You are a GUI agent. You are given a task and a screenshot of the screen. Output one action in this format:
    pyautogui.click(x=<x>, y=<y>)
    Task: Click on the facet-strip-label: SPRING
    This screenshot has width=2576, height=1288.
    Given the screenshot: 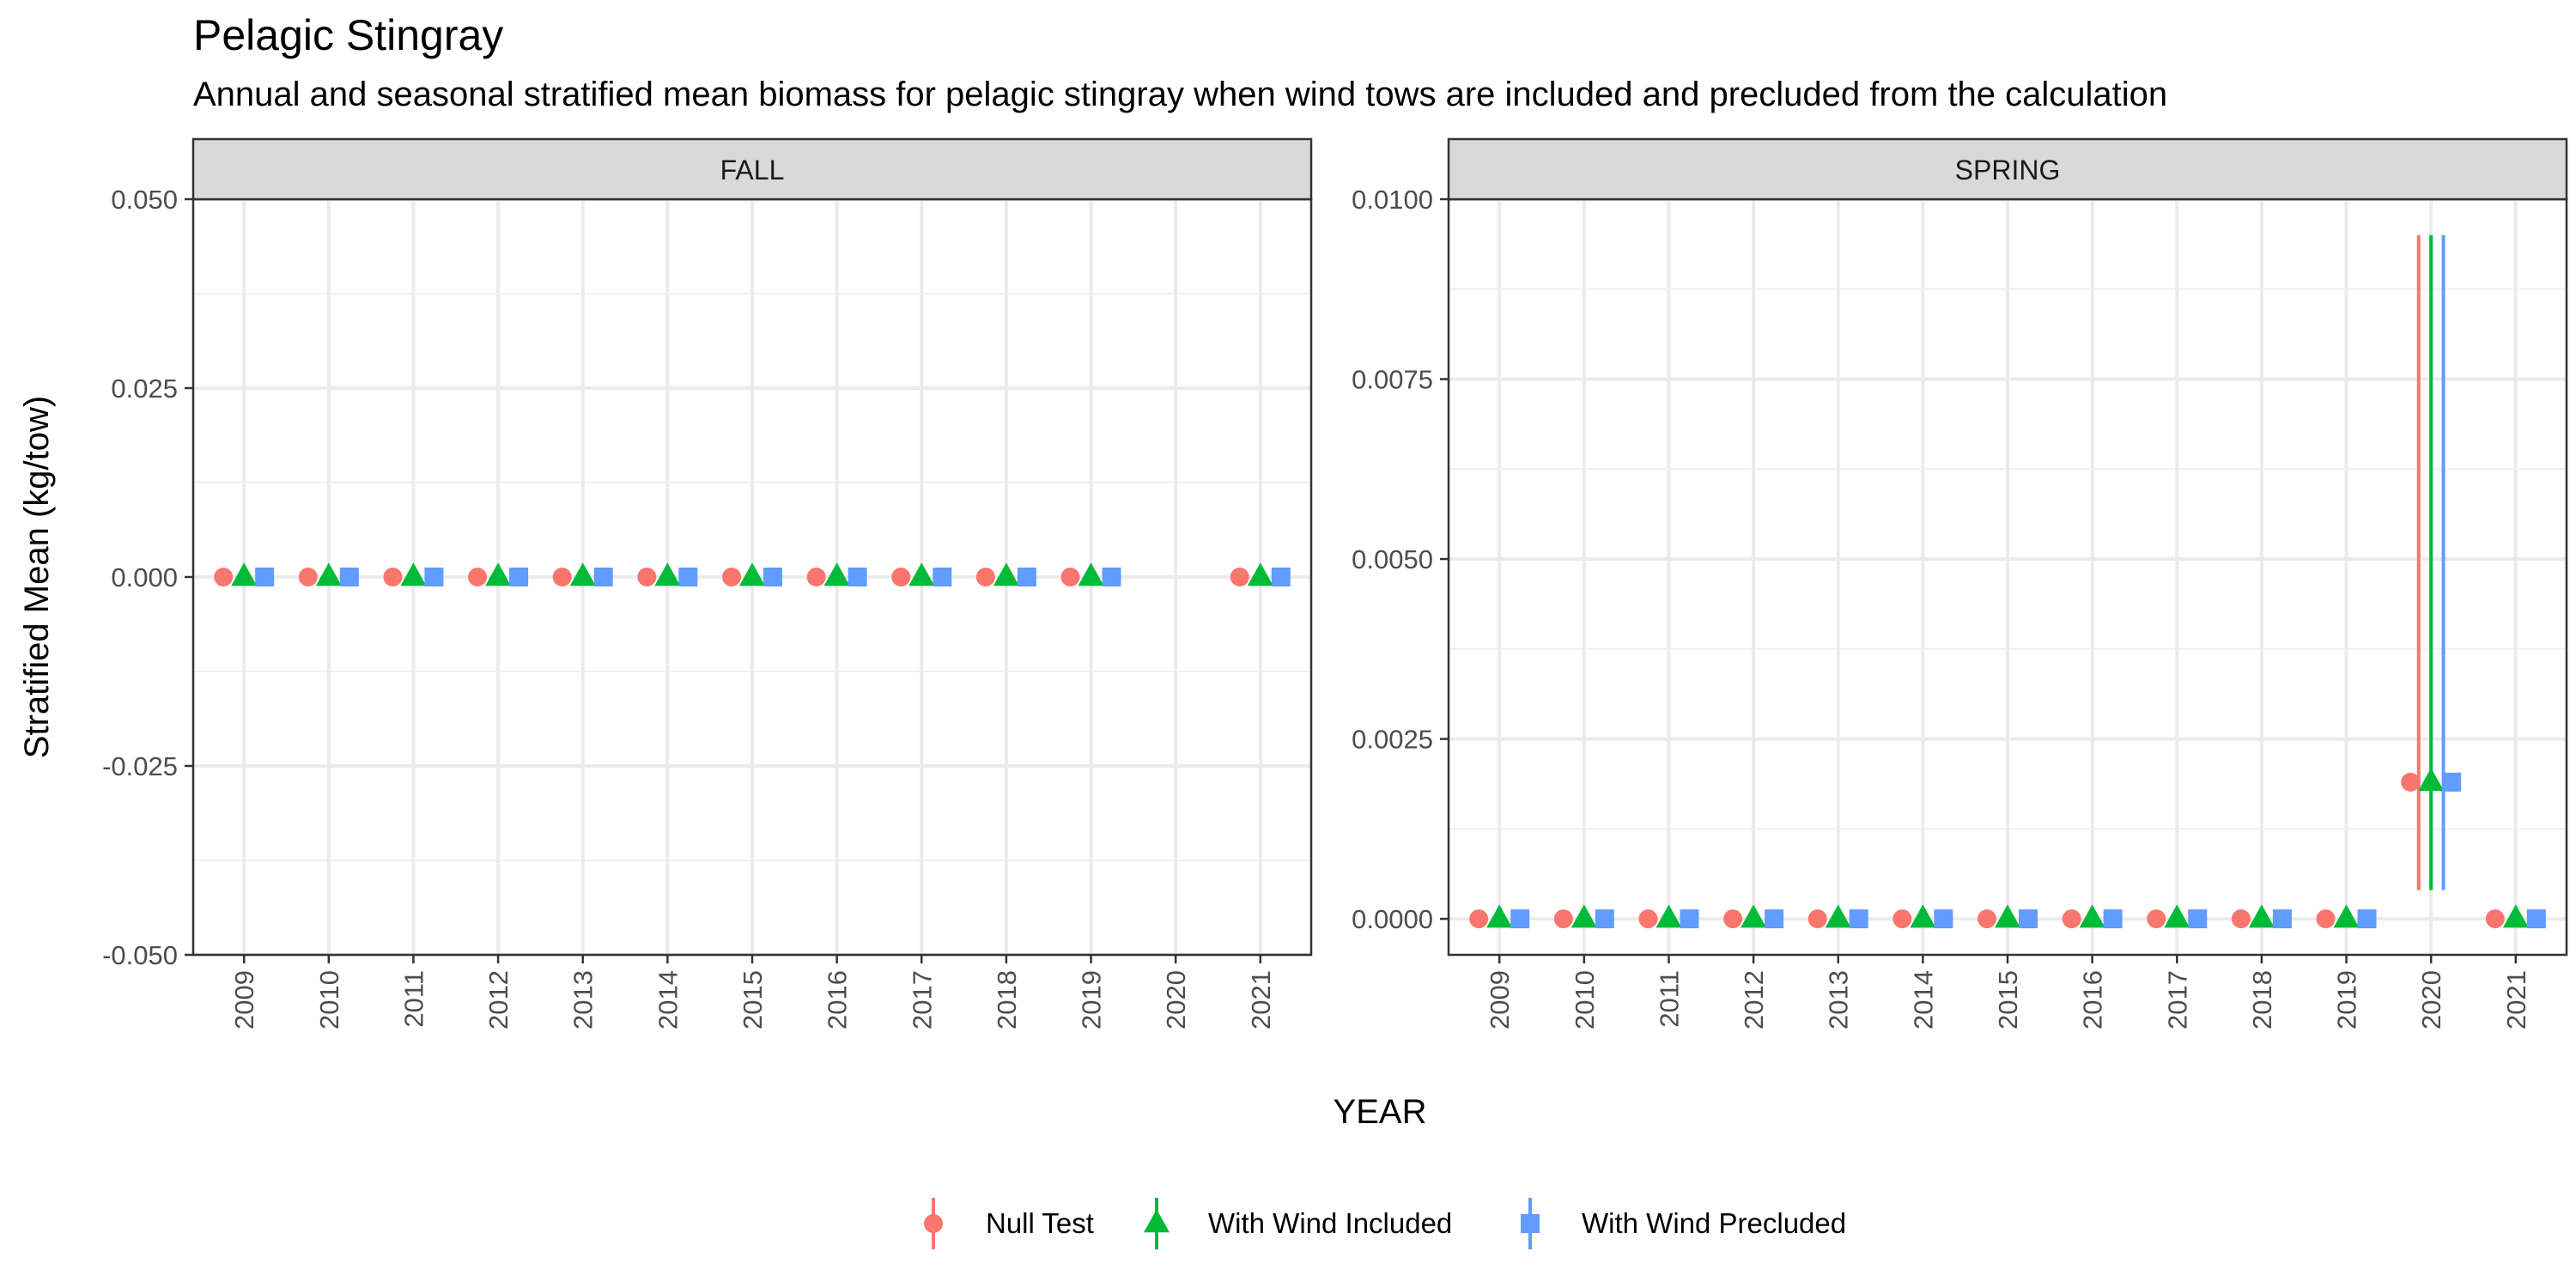 What is the action you would take?
    pyautogui.click(x=2008, y=170)
    